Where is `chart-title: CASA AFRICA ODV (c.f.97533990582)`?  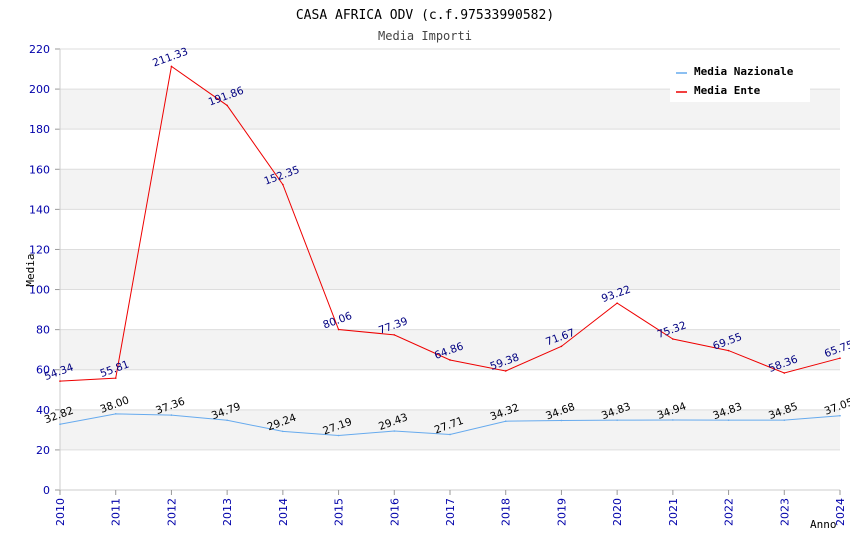 chart-title: CASA AFRICA ODV (c.f.97533990582) is located at coordinates (425, 15).